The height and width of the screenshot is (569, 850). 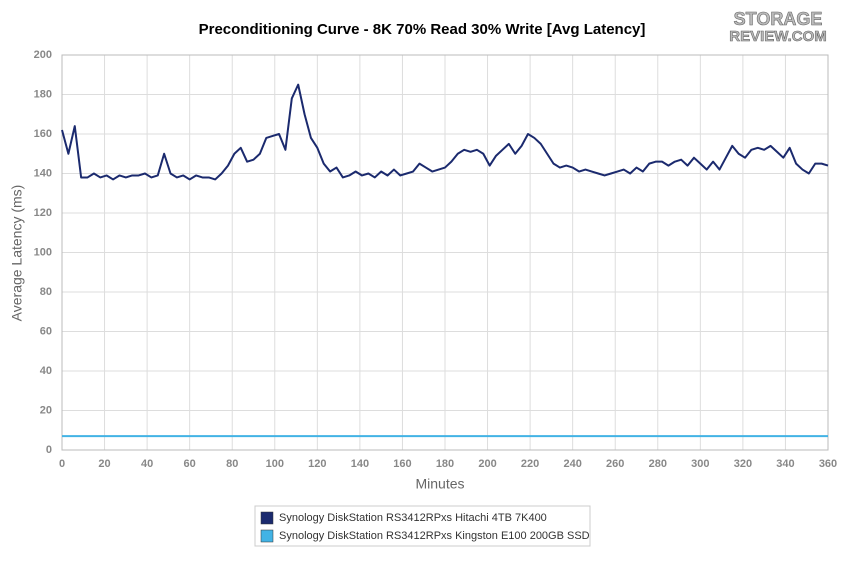 I want to click on x-tick-label: 240, so click(x=572, y=464).